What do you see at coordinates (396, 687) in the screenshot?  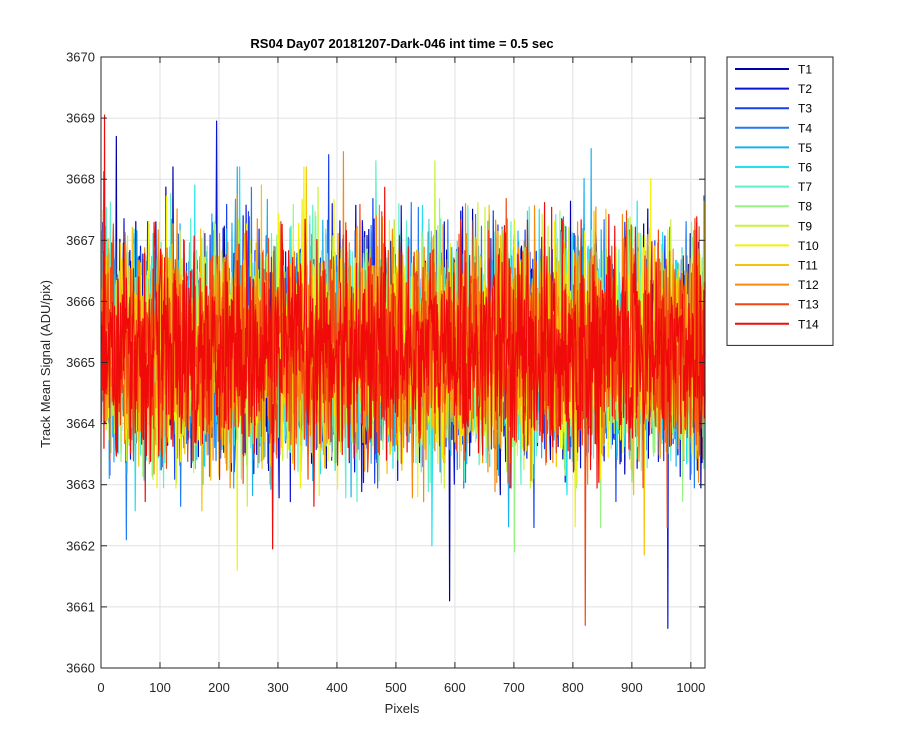 I see `x-tick-label: 500` at bounding box center [396, 687].